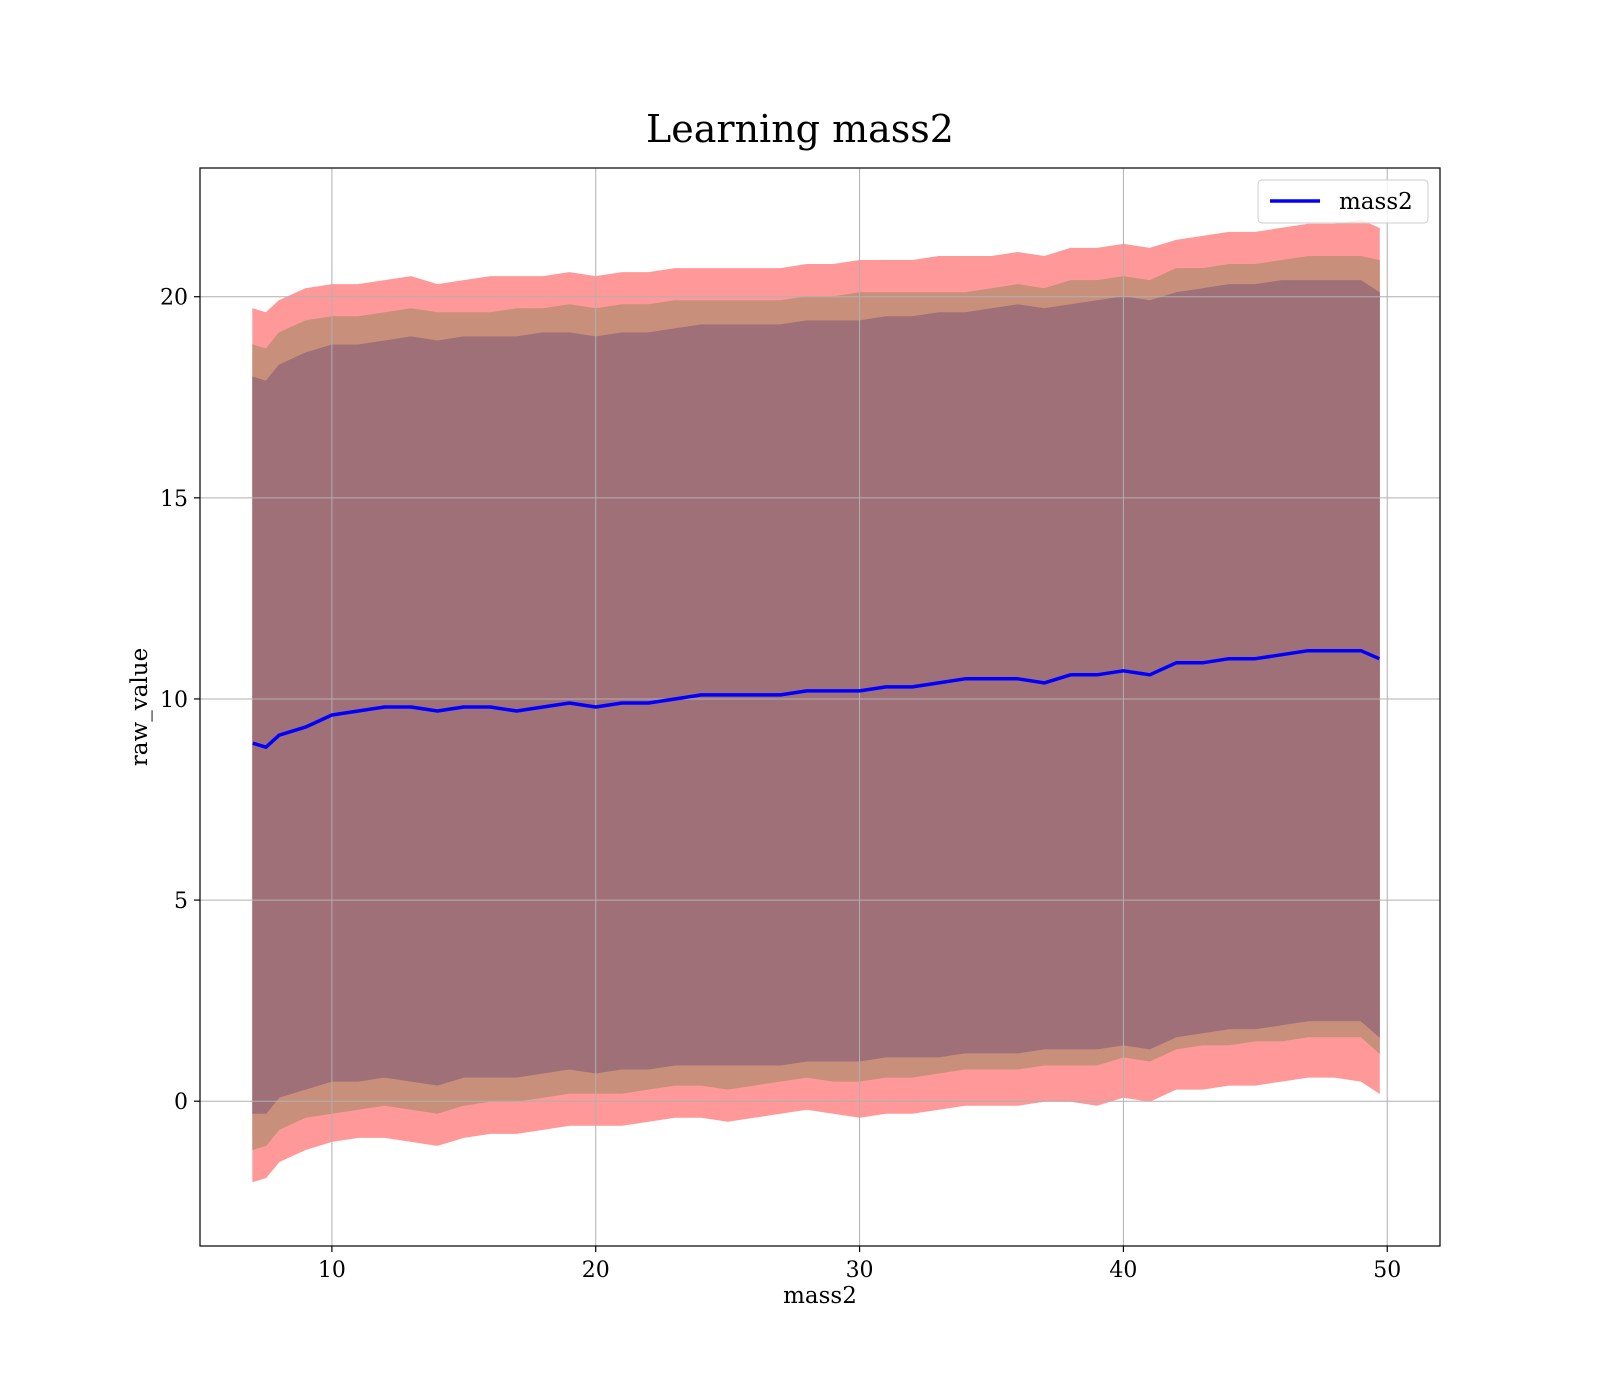  Describe the element at coordinates (596, 1270) in the screenshot. I see `x-tick-label: 20` at that location.